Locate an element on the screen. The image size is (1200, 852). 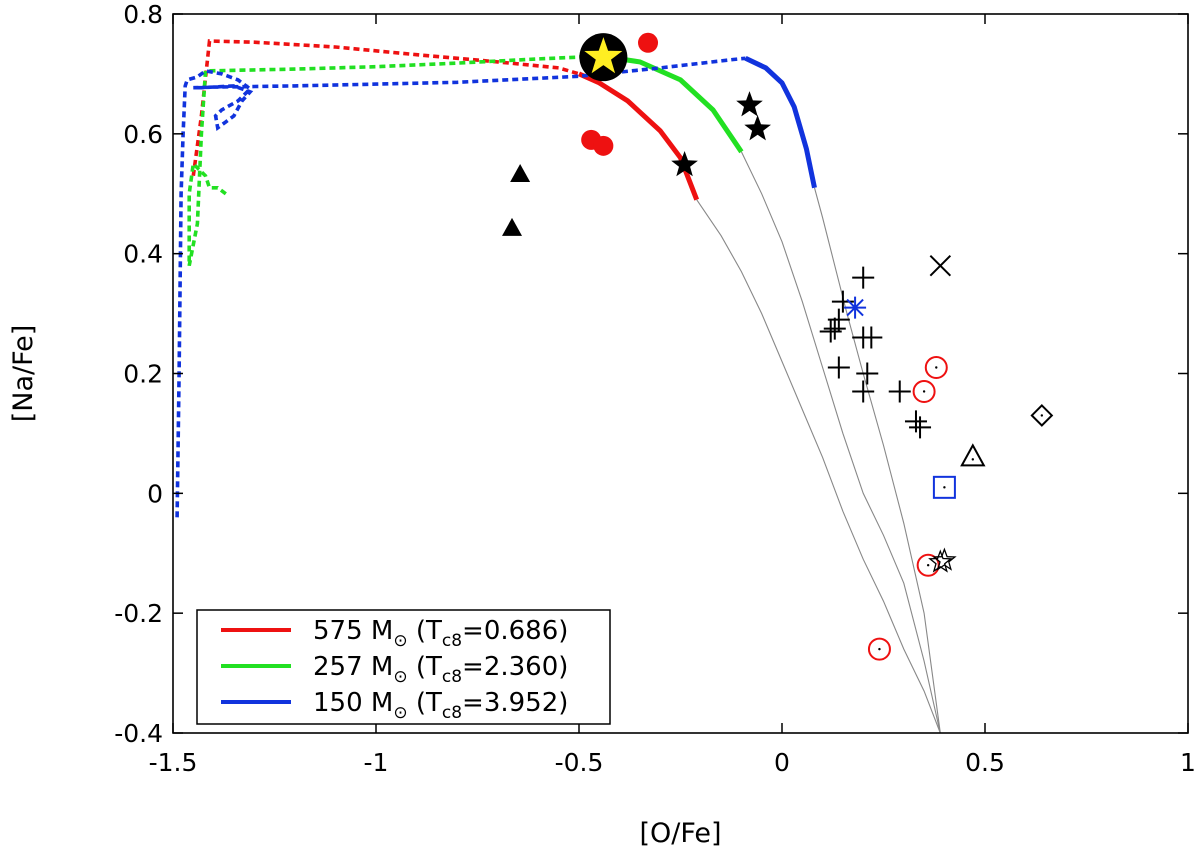
x-tick-label: -1 is located at coordinates (376, 762).